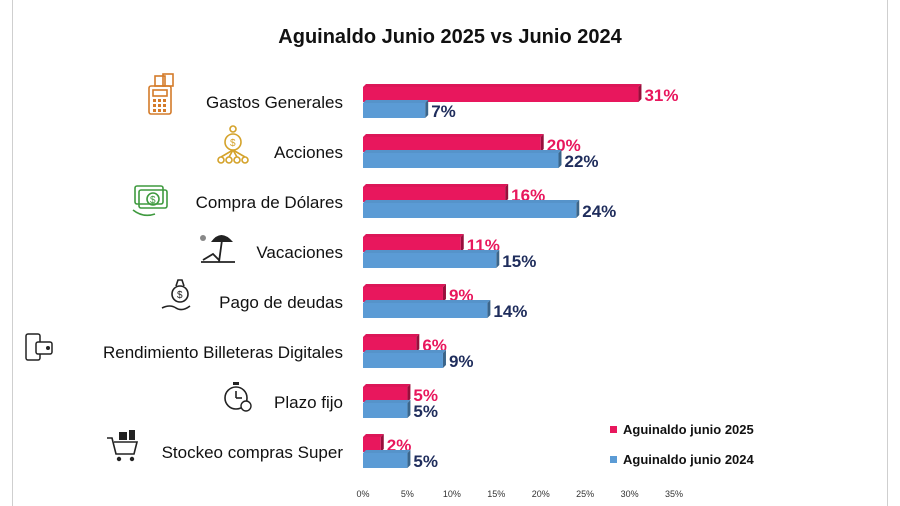 The image size is (900, 506). I want to click on legend-label-2025: Aguinaldo junio 2025, so click(688, 429).